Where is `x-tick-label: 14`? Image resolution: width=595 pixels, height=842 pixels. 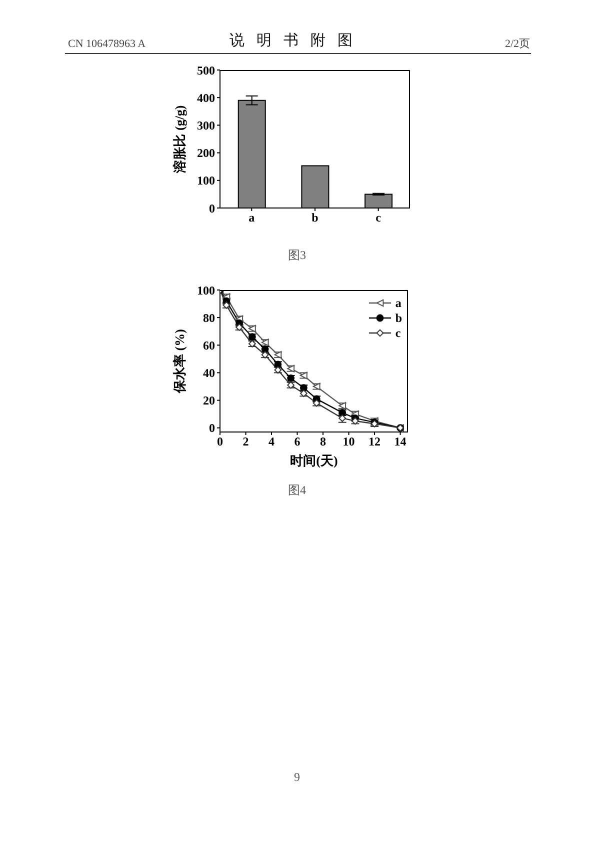
x-tick-label: 14 is located at coordinates (400, 441).